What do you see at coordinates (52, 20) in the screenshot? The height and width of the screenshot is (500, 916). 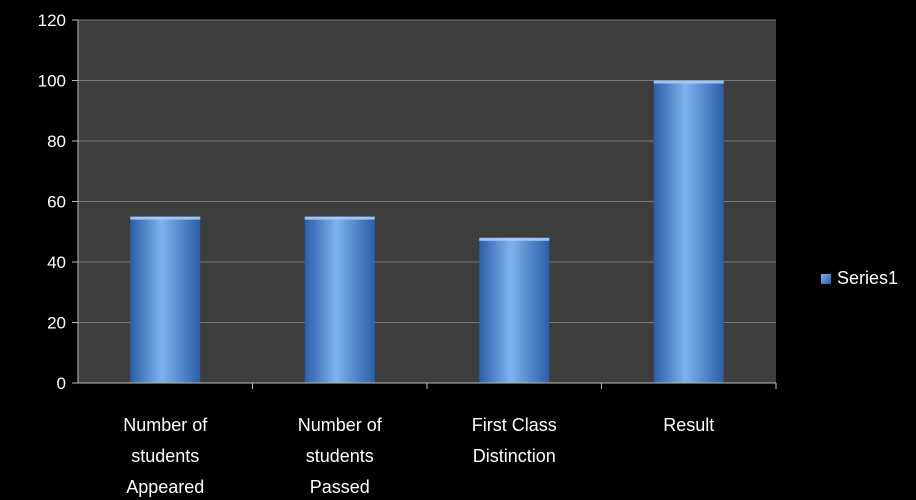 I see `y-tick-label: 120` at bounding box center [52, 20].